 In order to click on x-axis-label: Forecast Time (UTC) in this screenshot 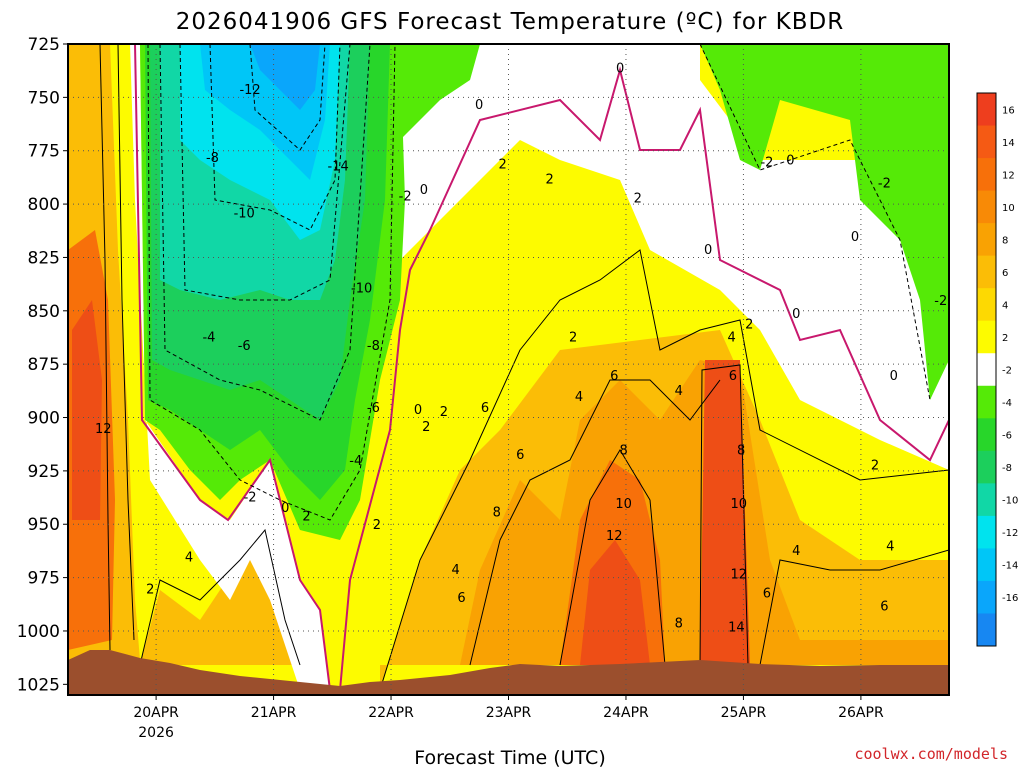, I will do `click(509, 757)`.